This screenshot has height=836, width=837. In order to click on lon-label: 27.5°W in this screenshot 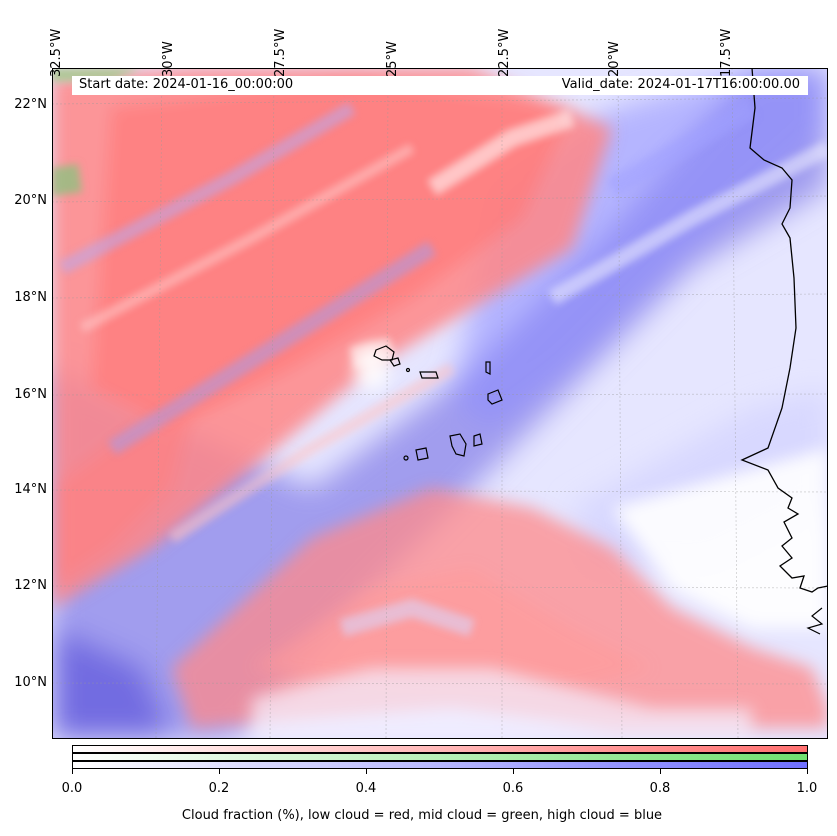, I will do `click(280, 52)`.